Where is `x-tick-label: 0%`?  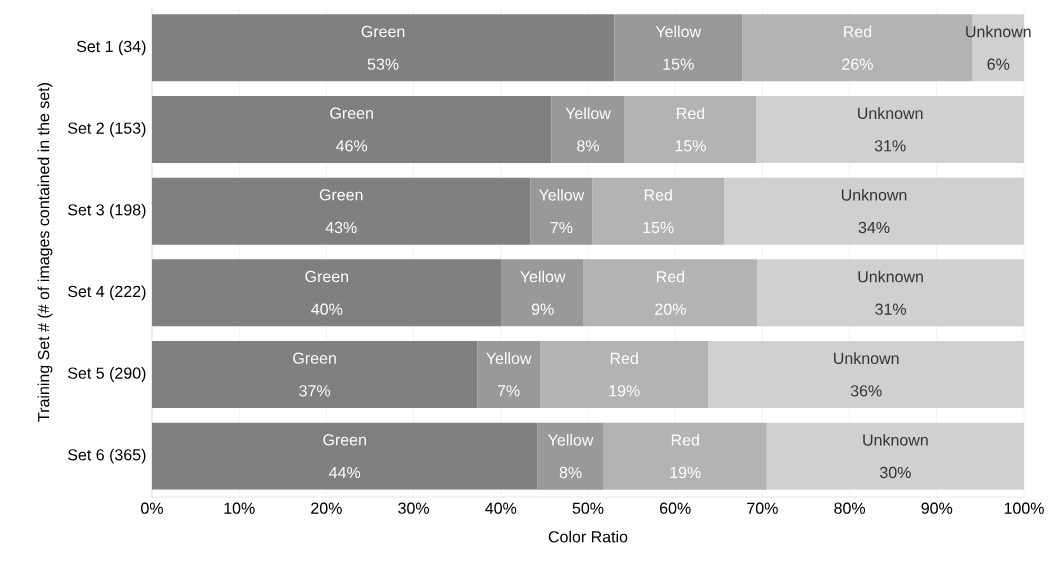 x-tick-label: 0% is located at coordinates (152, 508).